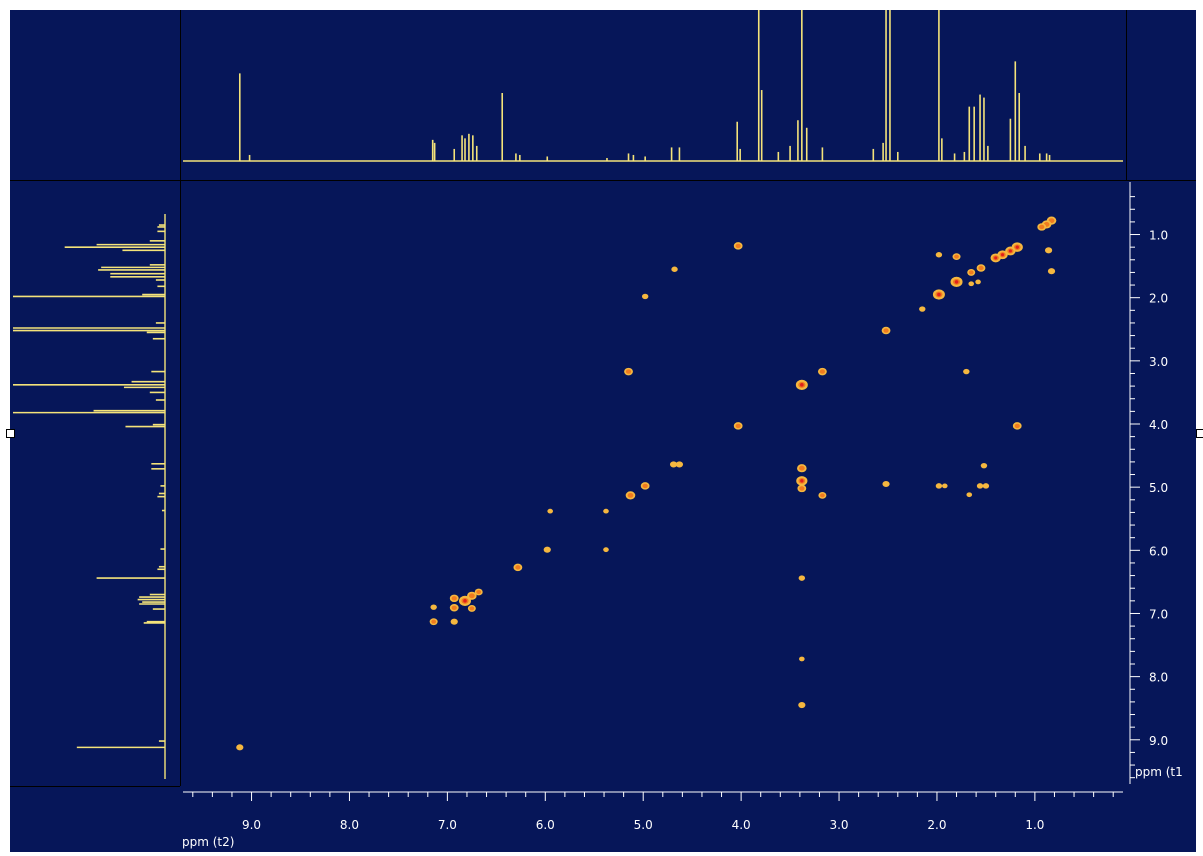 This screenshot has width=1203, height=856. What do you see at coordinates (1158, 236) in the screenshot?
I see `y-tick-label: 1.0` at bounding box center [1158, 236].